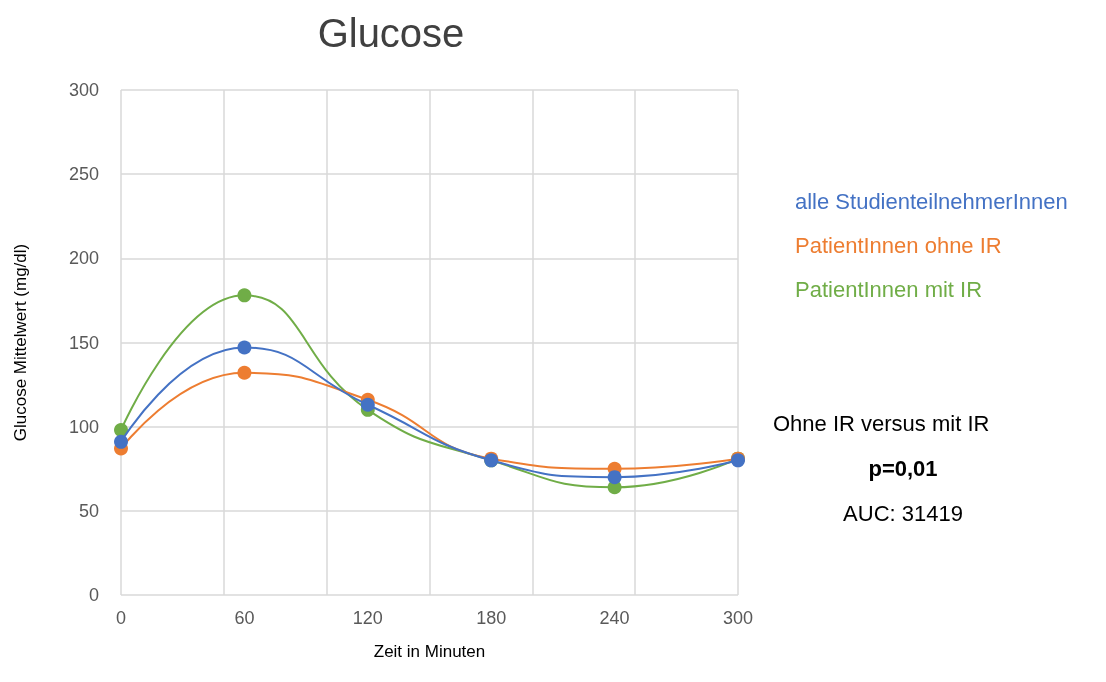 This screenshot has height=682, width=1106. Describe the element at coordinates (391, 33) in the screenshot. I see `chart-title: Glucose` at that location.